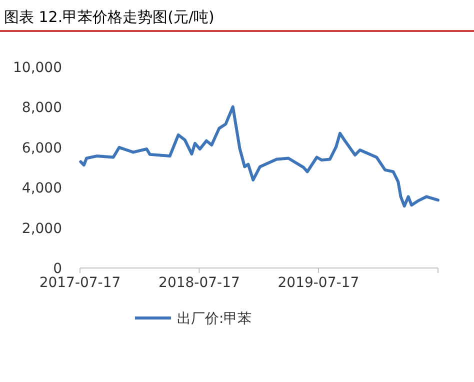 Image resolution: width=474 pixels, height=382 pixels. What do you see at coordinates (109, 17) in the screenshot?
I see `title: 图表 12.甲苯价格走势图(元/吨)` at bounding box center [109, 17].